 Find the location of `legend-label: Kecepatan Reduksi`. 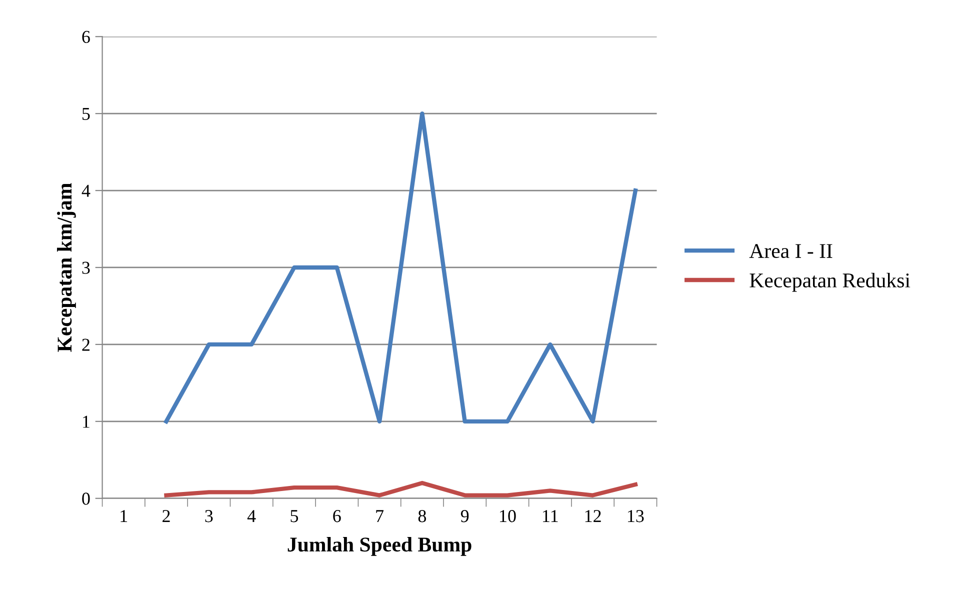

legend-label: Kecepatan Reduksi is located at coordinates (830, 282).